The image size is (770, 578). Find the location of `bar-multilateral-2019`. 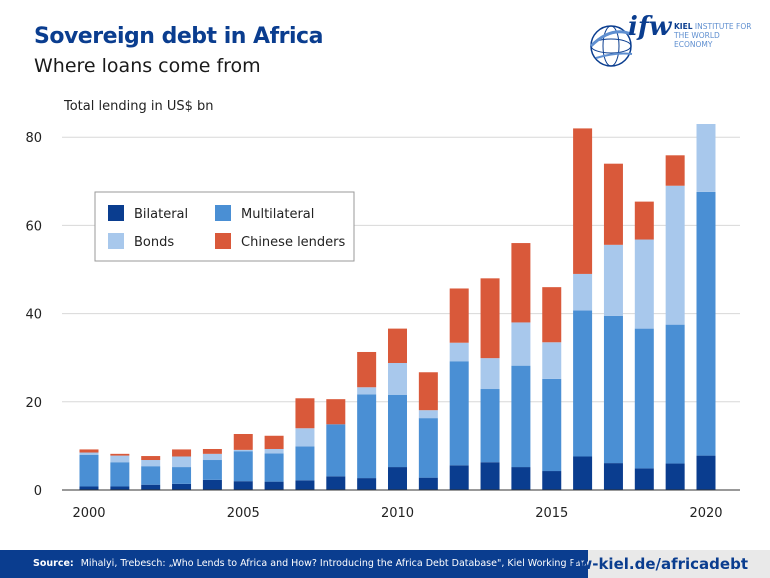

bar-multilateral-2019 is located at coordinates (675, 394).